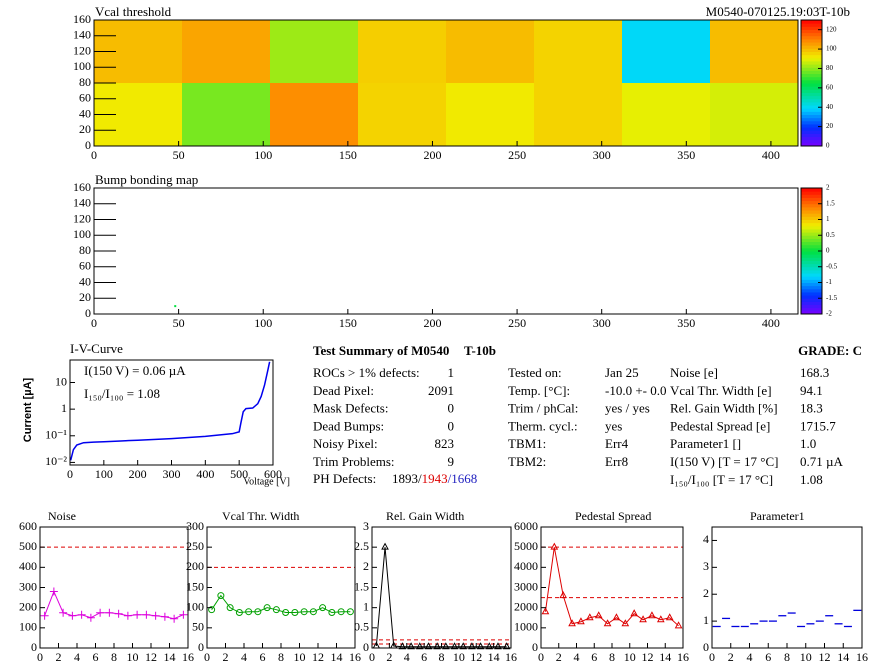  What do you see at coordinates (361, 586) in the screenshot?
I see `y-tick-label: 1.5` at bounding box center [361, 586].